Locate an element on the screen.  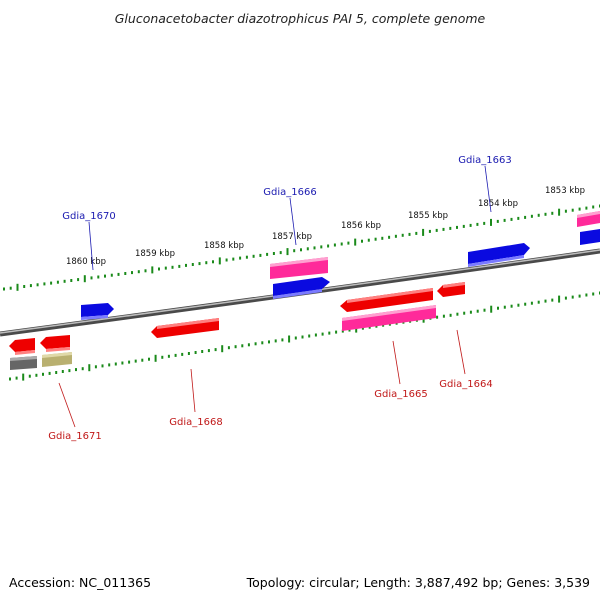
kbp-label-1857: 1857 kbp is located at coordinates (292, 237).